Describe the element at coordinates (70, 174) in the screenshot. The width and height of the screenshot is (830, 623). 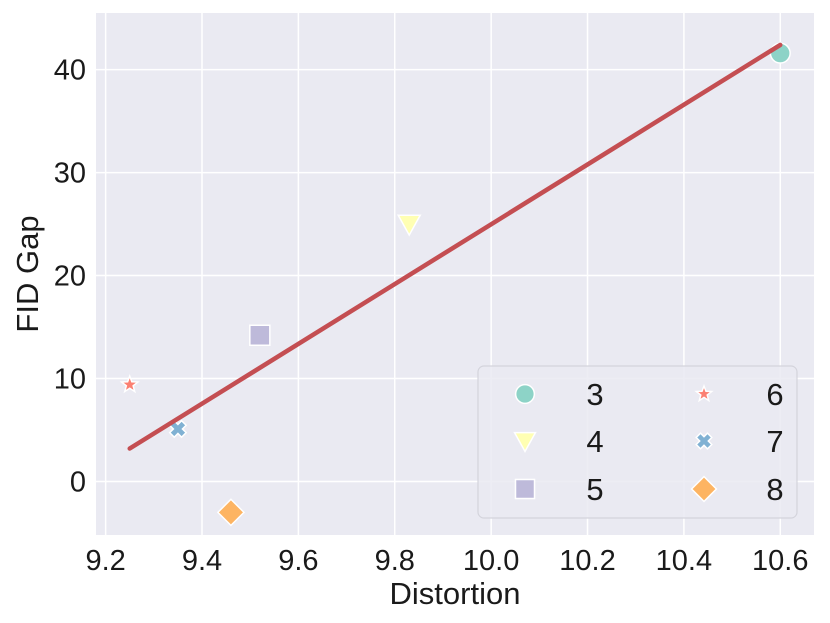
I see `y-tick-label: 30` at that location.